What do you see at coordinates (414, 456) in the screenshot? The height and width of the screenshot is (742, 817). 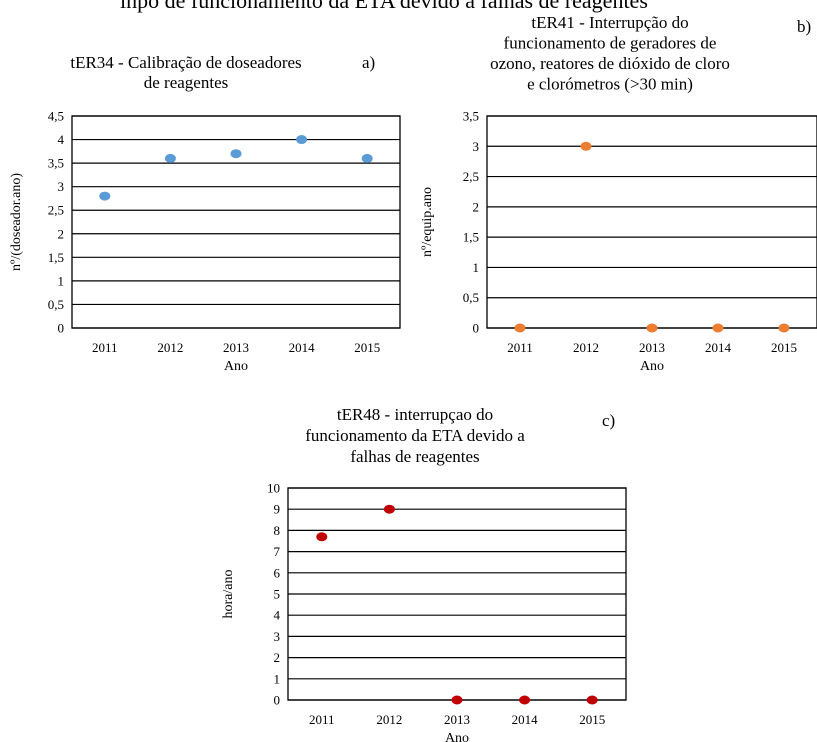 I see `chart-title-line: falhas de reagentes` at bounding box center [414, 456].